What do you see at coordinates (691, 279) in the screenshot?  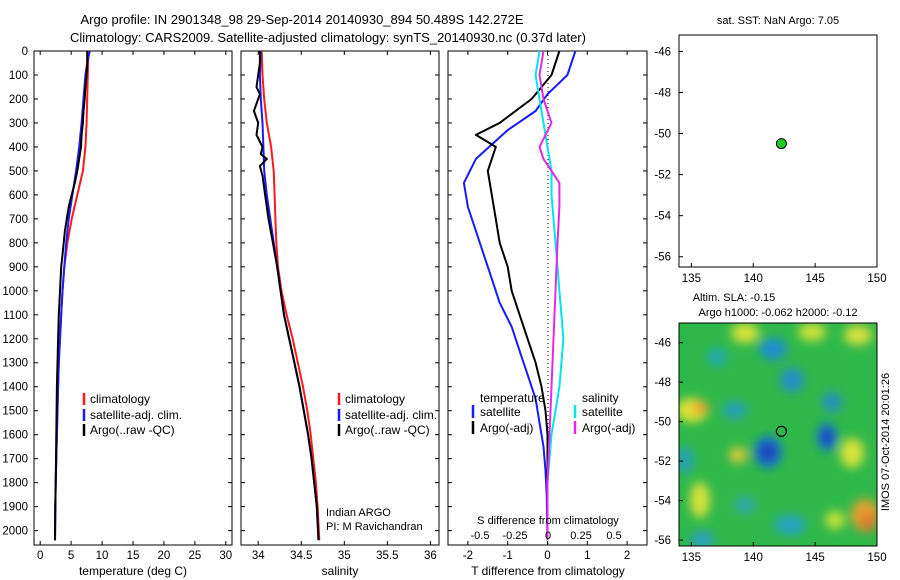 I see `longitude-tick-label: 135` at bounding box center [691, 279].